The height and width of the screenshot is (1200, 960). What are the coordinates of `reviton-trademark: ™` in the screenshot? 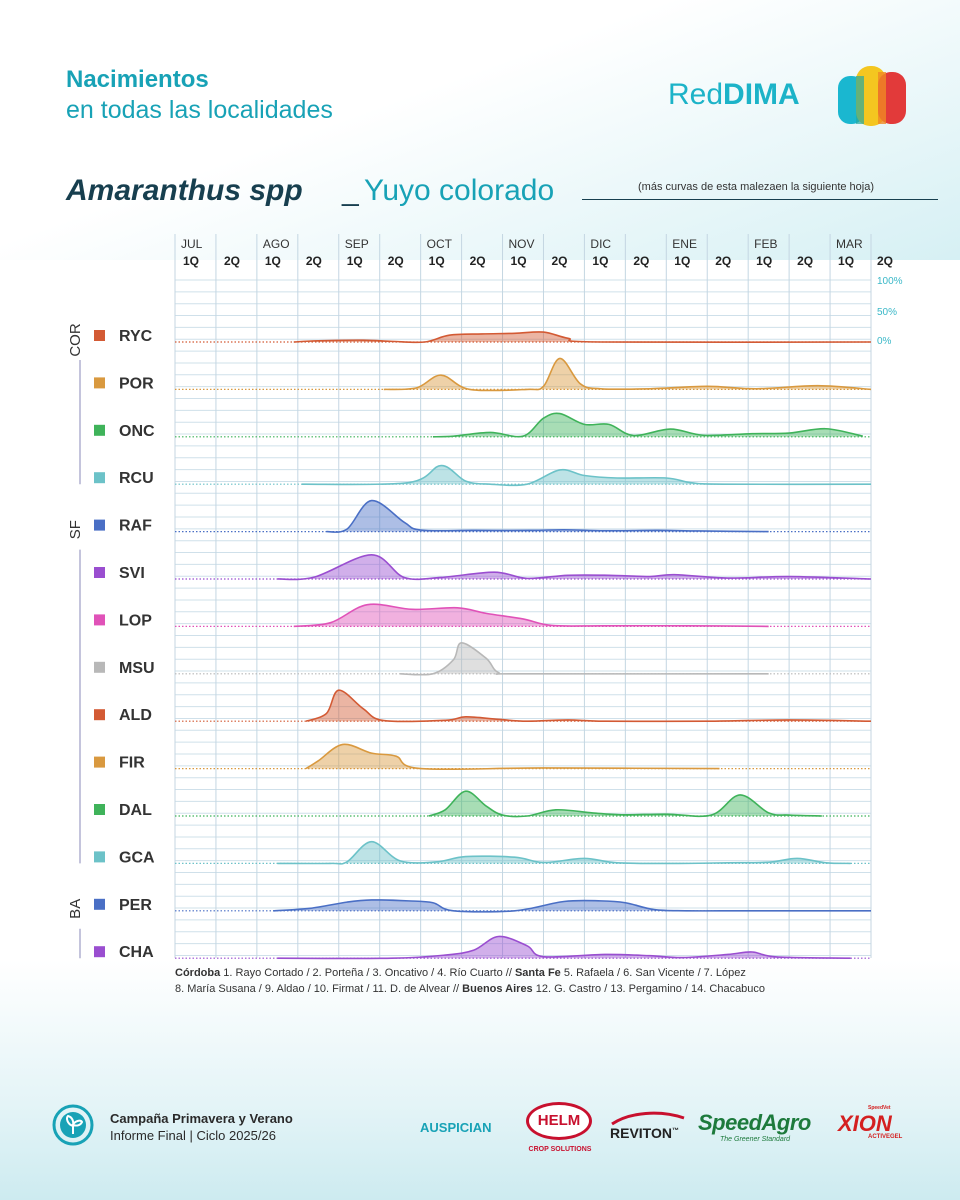 It's located at (675, 1131).